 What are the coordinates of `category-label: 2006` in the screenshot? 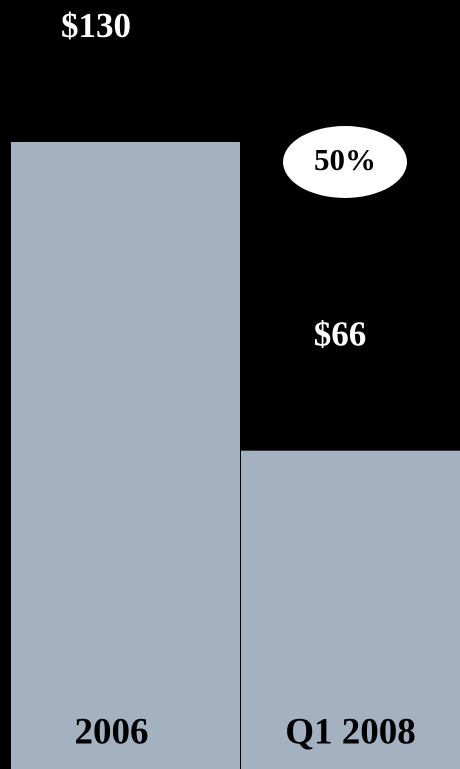 It's located at (112, 731).